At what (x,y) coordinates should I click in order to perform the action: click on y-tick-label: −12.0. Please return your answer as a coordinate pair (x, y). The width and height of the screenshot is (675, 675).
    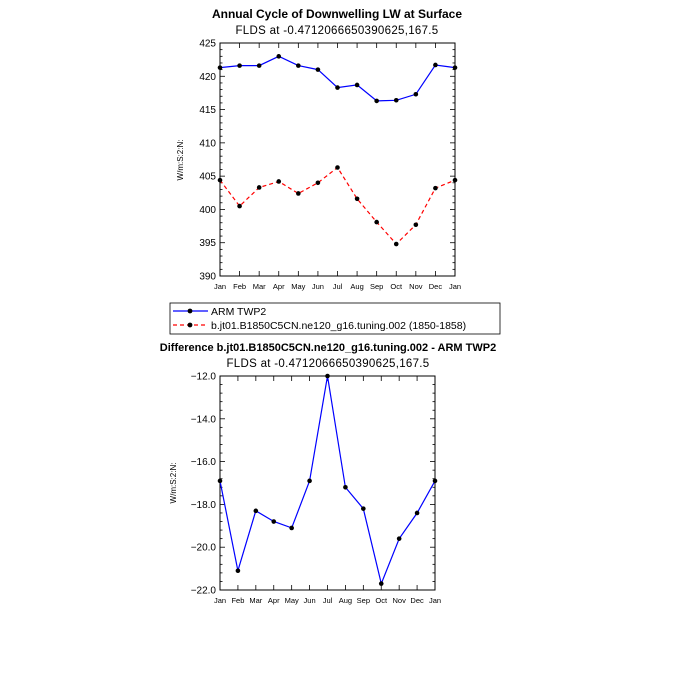
    Looking at the image, I should click on (204, 377).